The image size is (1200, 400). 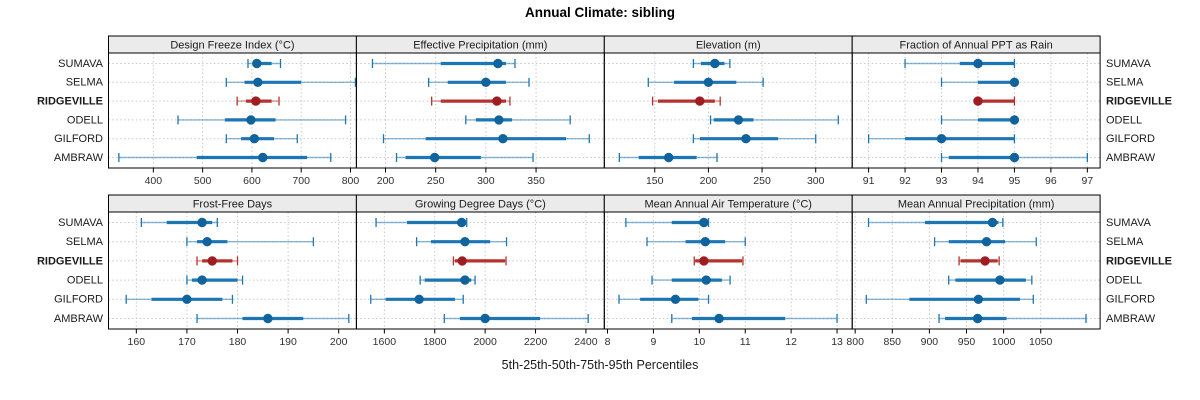 I want to click on panel-frost-free-days: Frost-Free Days 160 170 180 190 200, so click(x=232, y=271).